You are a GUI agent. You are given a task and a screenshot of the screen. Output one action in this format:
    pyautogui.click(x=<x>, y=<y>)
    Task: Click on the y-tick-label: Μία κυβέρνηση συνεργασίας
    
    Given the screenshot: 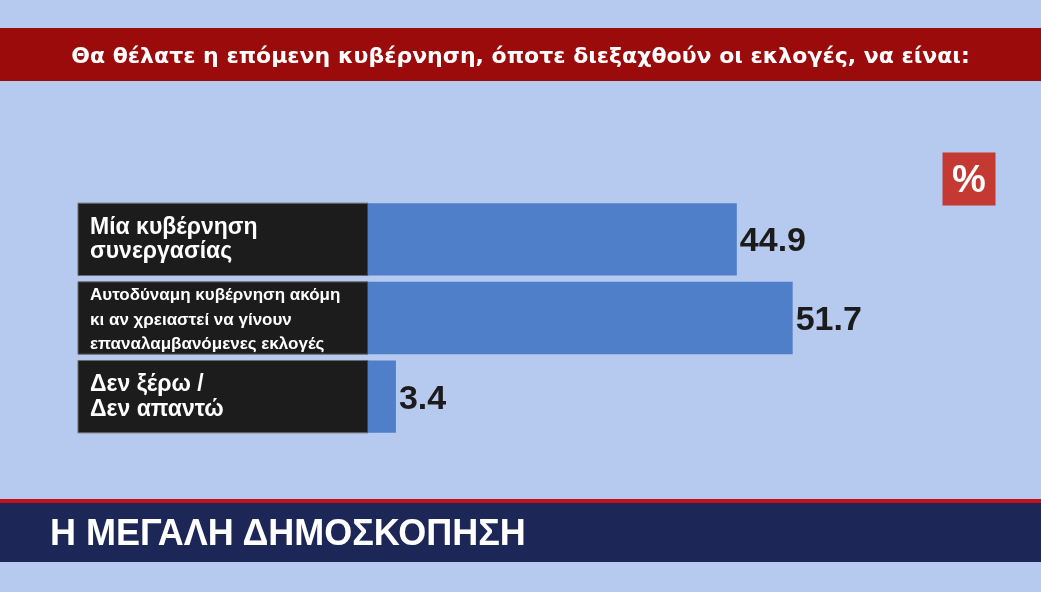 What is the action you would take?
    pyautogui.click(x=174, y=238)
    